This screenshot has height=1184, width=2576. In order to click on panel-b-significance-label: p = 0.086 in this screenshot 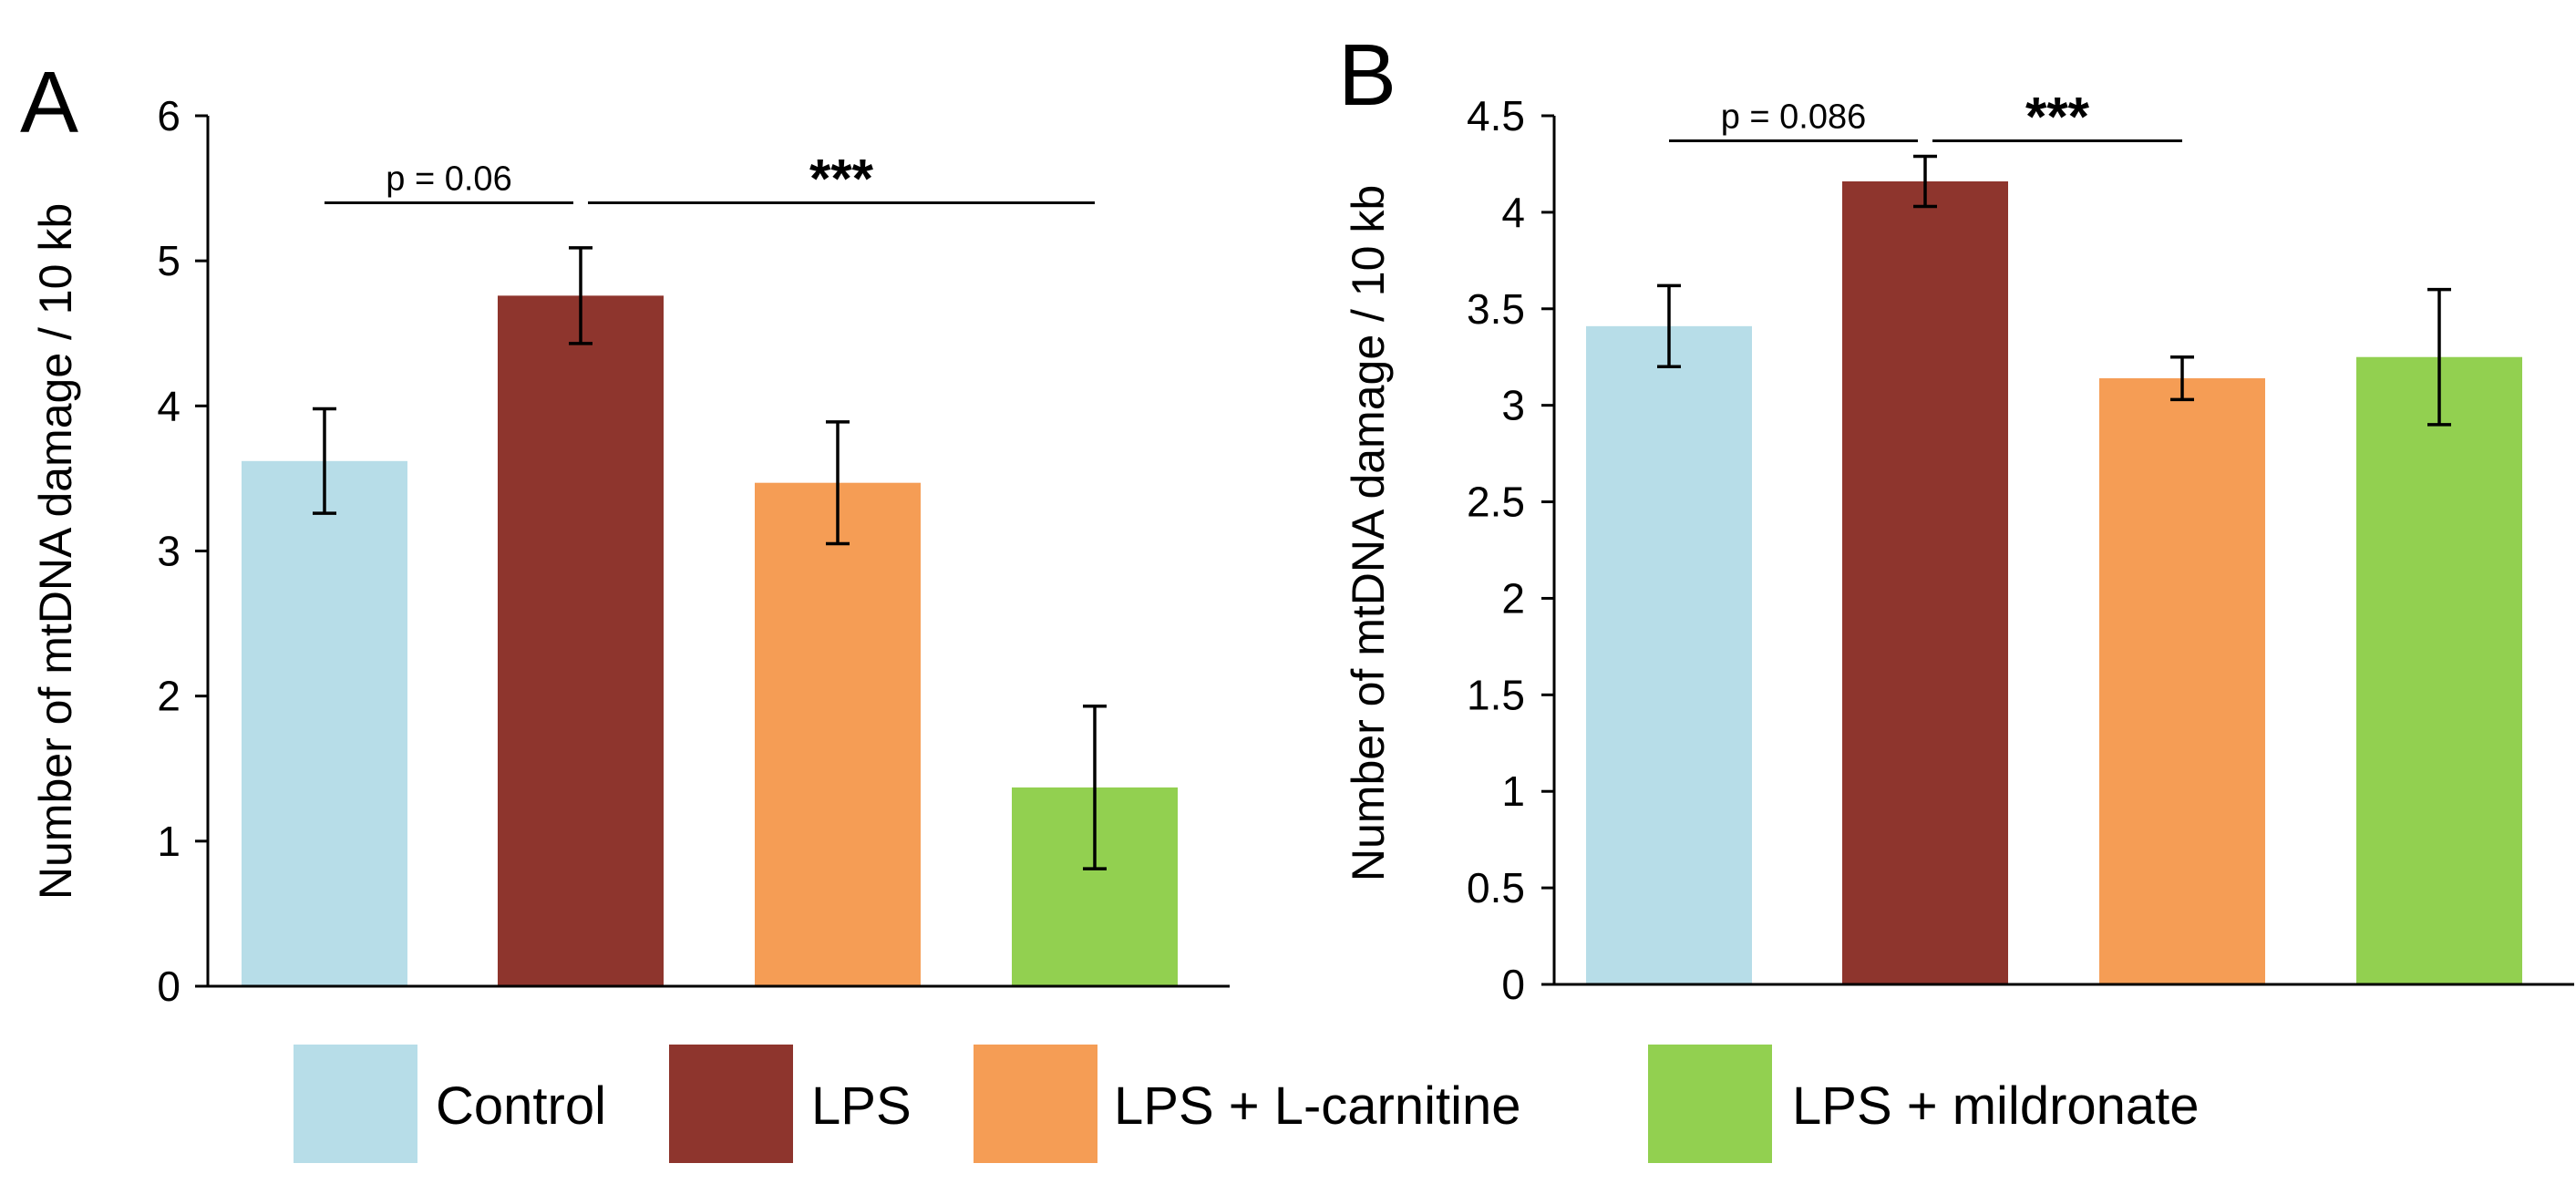, I will do `click(1794, 117)`.